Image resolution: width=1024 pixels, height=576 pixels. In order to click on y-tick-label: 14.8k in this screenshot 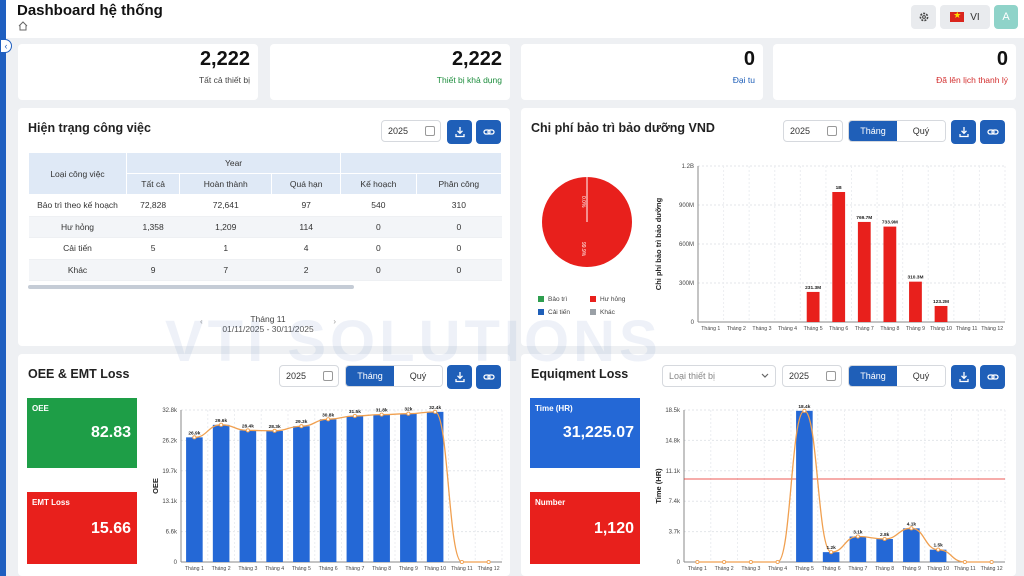, I will do `click(673, 441)`.